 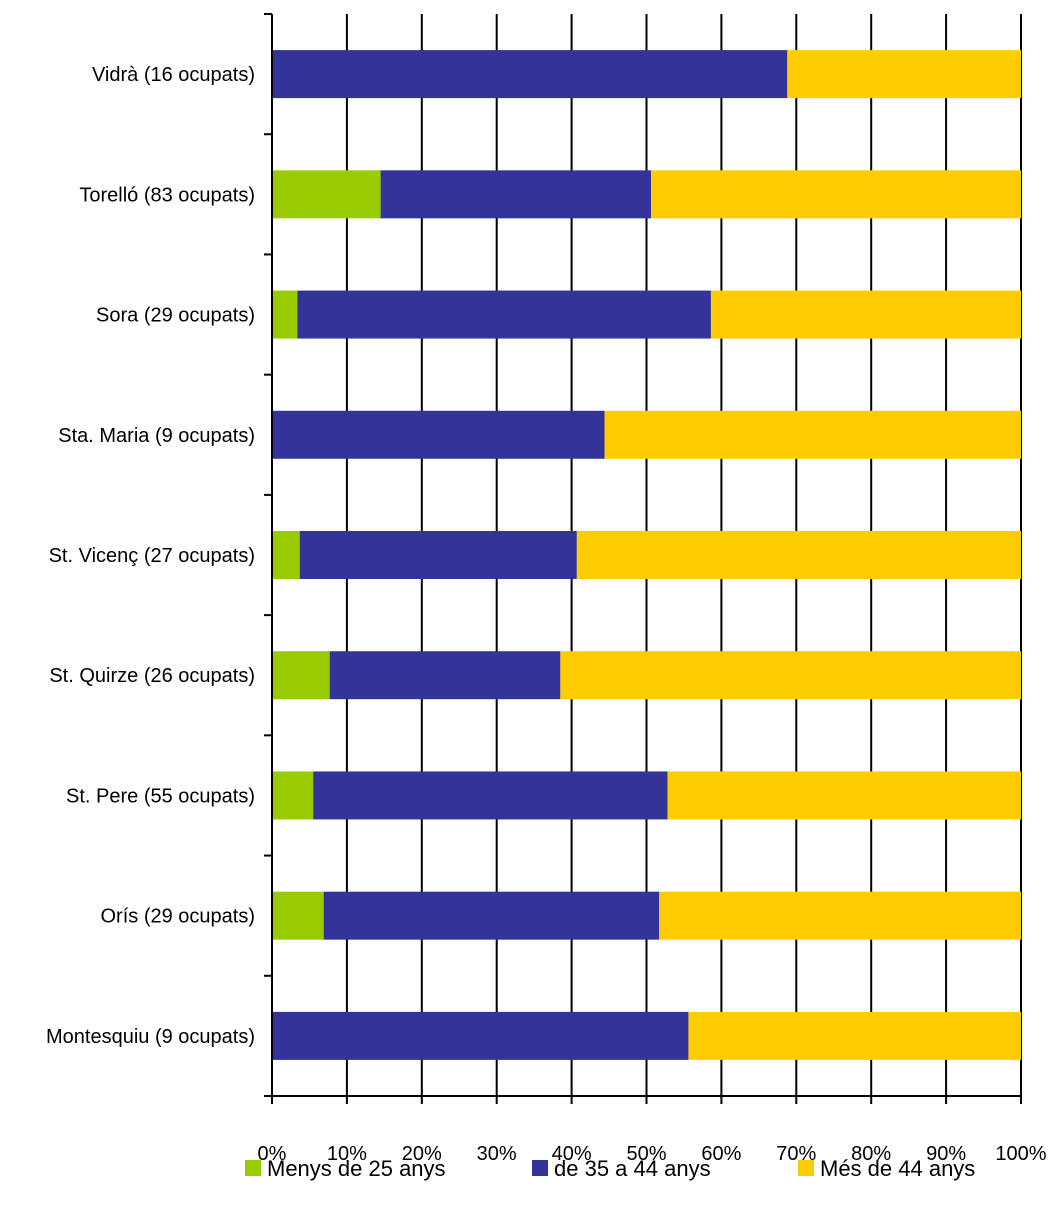 What do you see at coordinates (152, 676) in the screenshot?
I see `category-label: St. Quirze (26 ocupats)` at bounding box center [152, 676].